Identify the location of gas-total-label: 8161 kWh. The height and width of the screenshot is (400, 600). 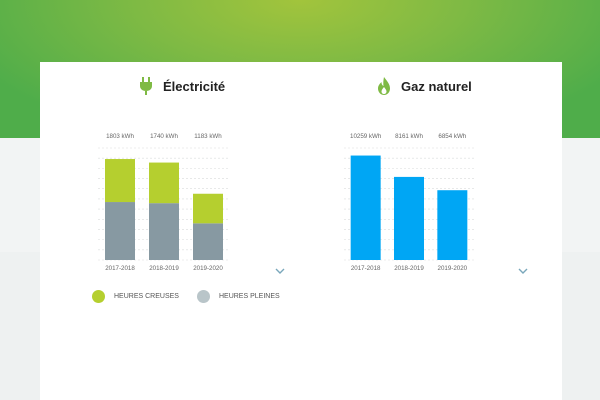
(409, 136).